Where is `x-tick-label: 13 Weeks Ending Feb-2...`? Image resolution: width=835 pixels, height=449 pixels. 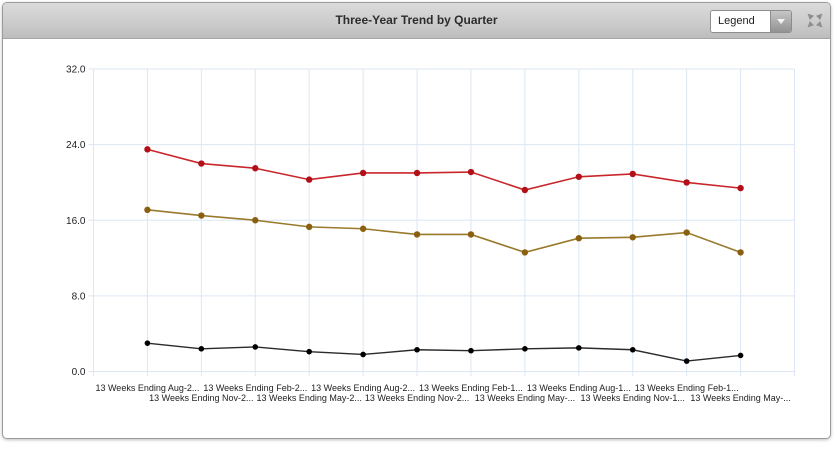 x-tick-label: 13 Weeks Ending Feb-2... is located at coordinates (255, 388).